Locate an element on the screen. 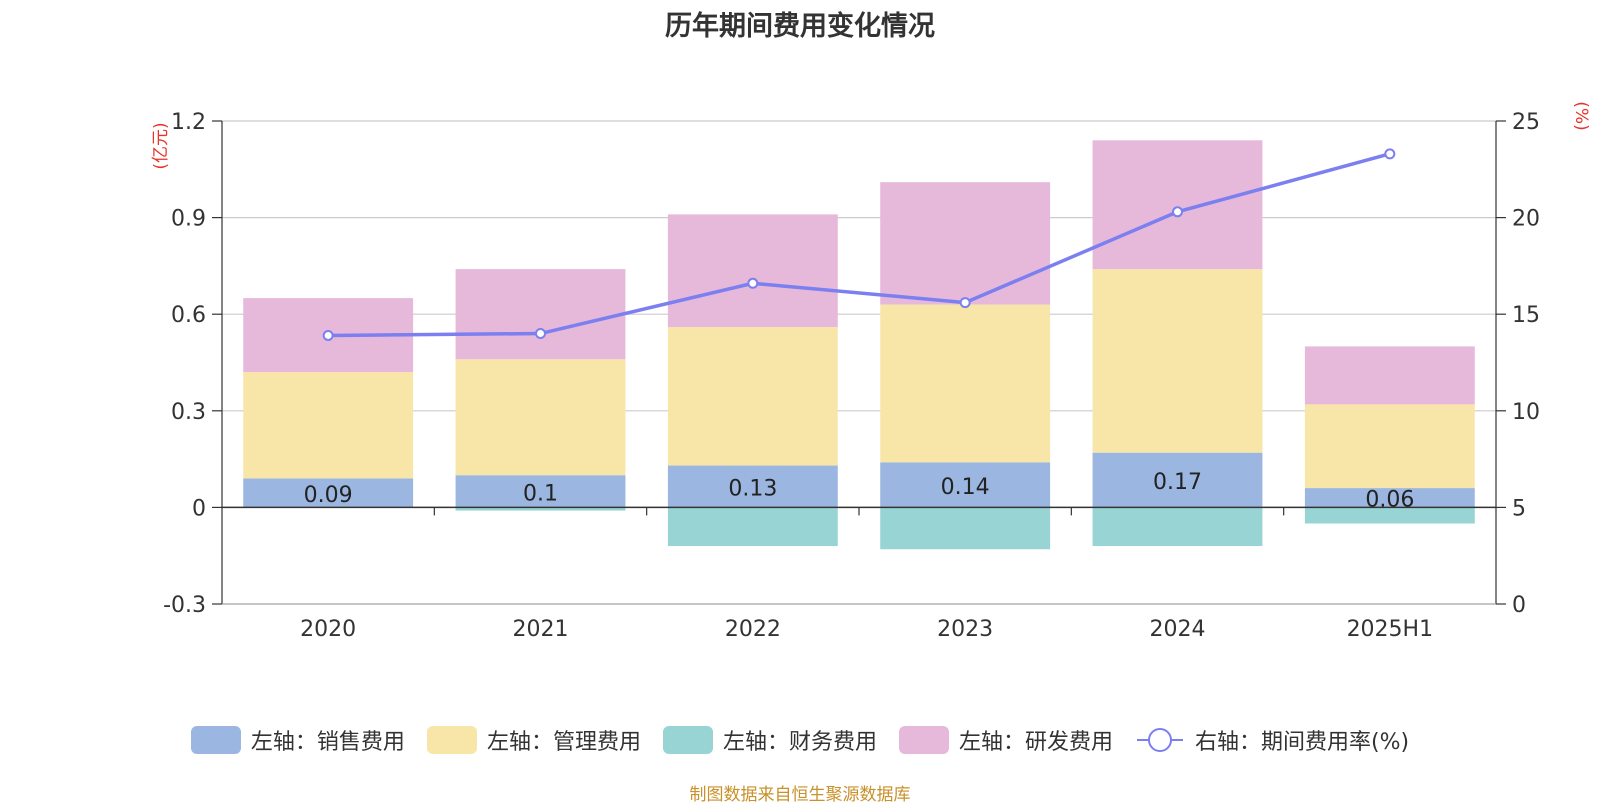 The height and width of the screenshot is (805, 1600). left-axis-tick-label: 0 is located at coordinates (199, 508).